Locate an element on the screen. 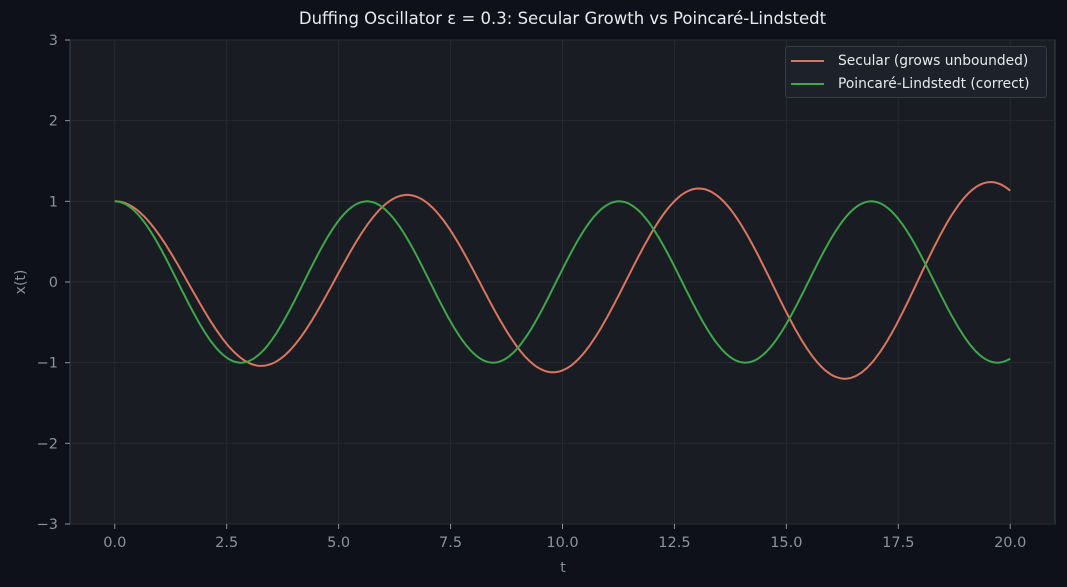  legend-label: Secular (grows unbounded) is located at coordinates (933, 61).